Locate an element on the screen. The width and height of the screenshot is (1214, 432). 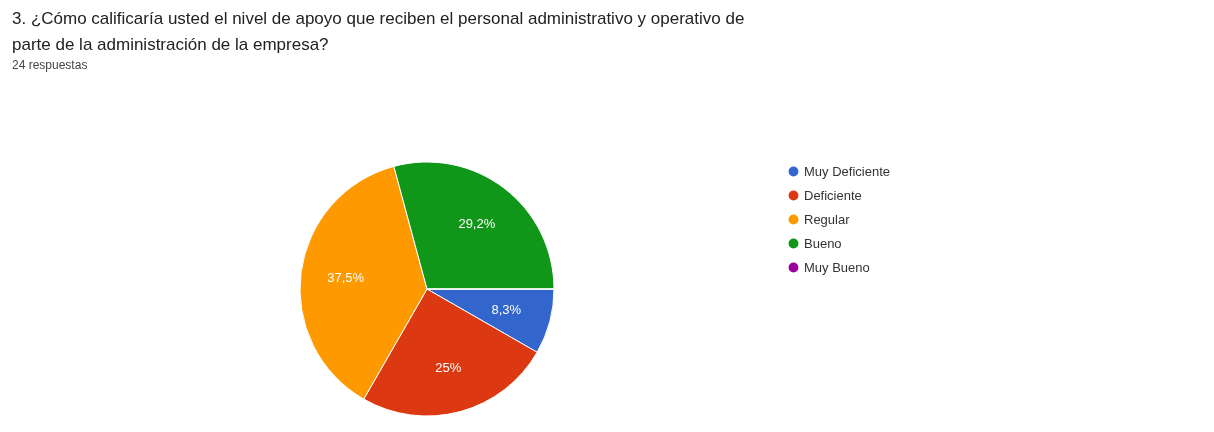
chart-title: 3. ¿Cómo calificaría usted el nivel de apoyo que reciben el personal administrativo y operativo de parte de la administración de la empresa? is located at coordinates (378, 31).